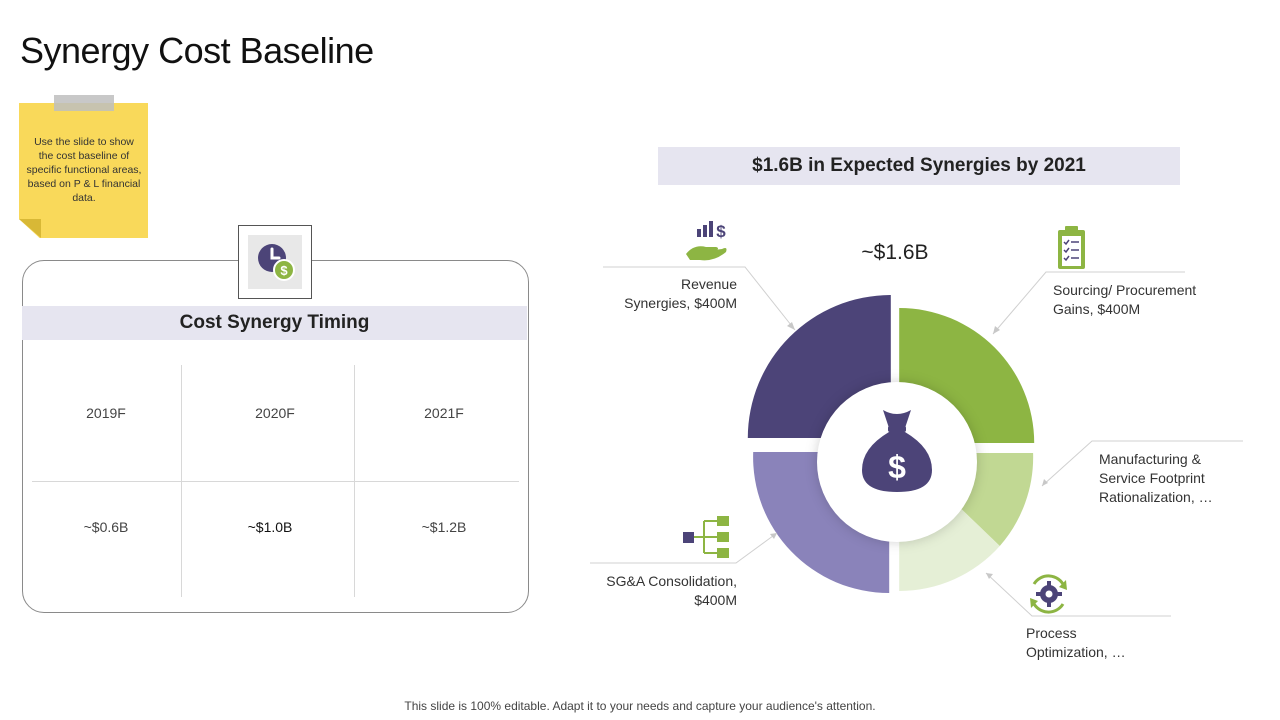 The image size is (1280, 720). Describe the element at coordinates (967, 375) in the screenshot. I see `segment-sourcing` at that location.